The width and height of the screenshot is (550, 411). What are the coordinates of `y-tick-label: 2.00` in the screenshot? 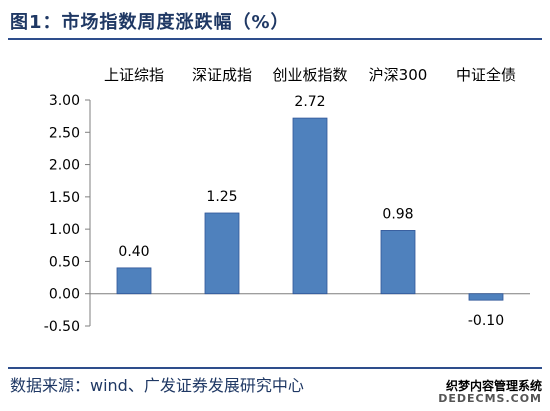 It's located at (64, 166).